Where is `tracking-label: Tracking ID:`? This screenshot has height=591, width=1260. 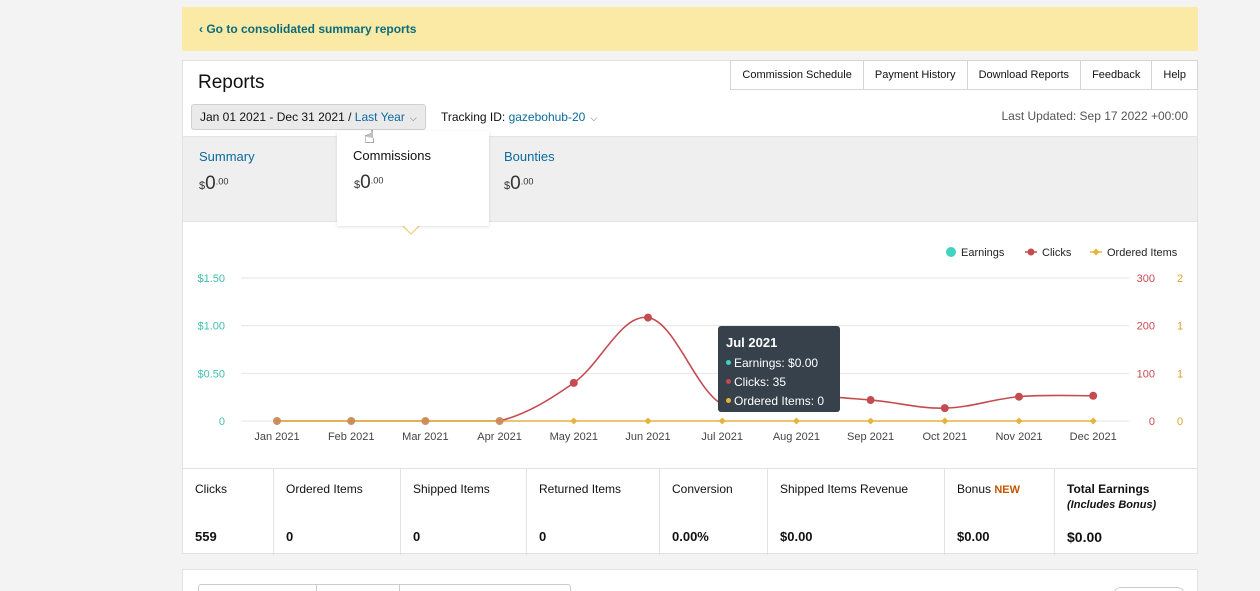 tracking-label: Tracking ID: is located at coordinates (475, 117).